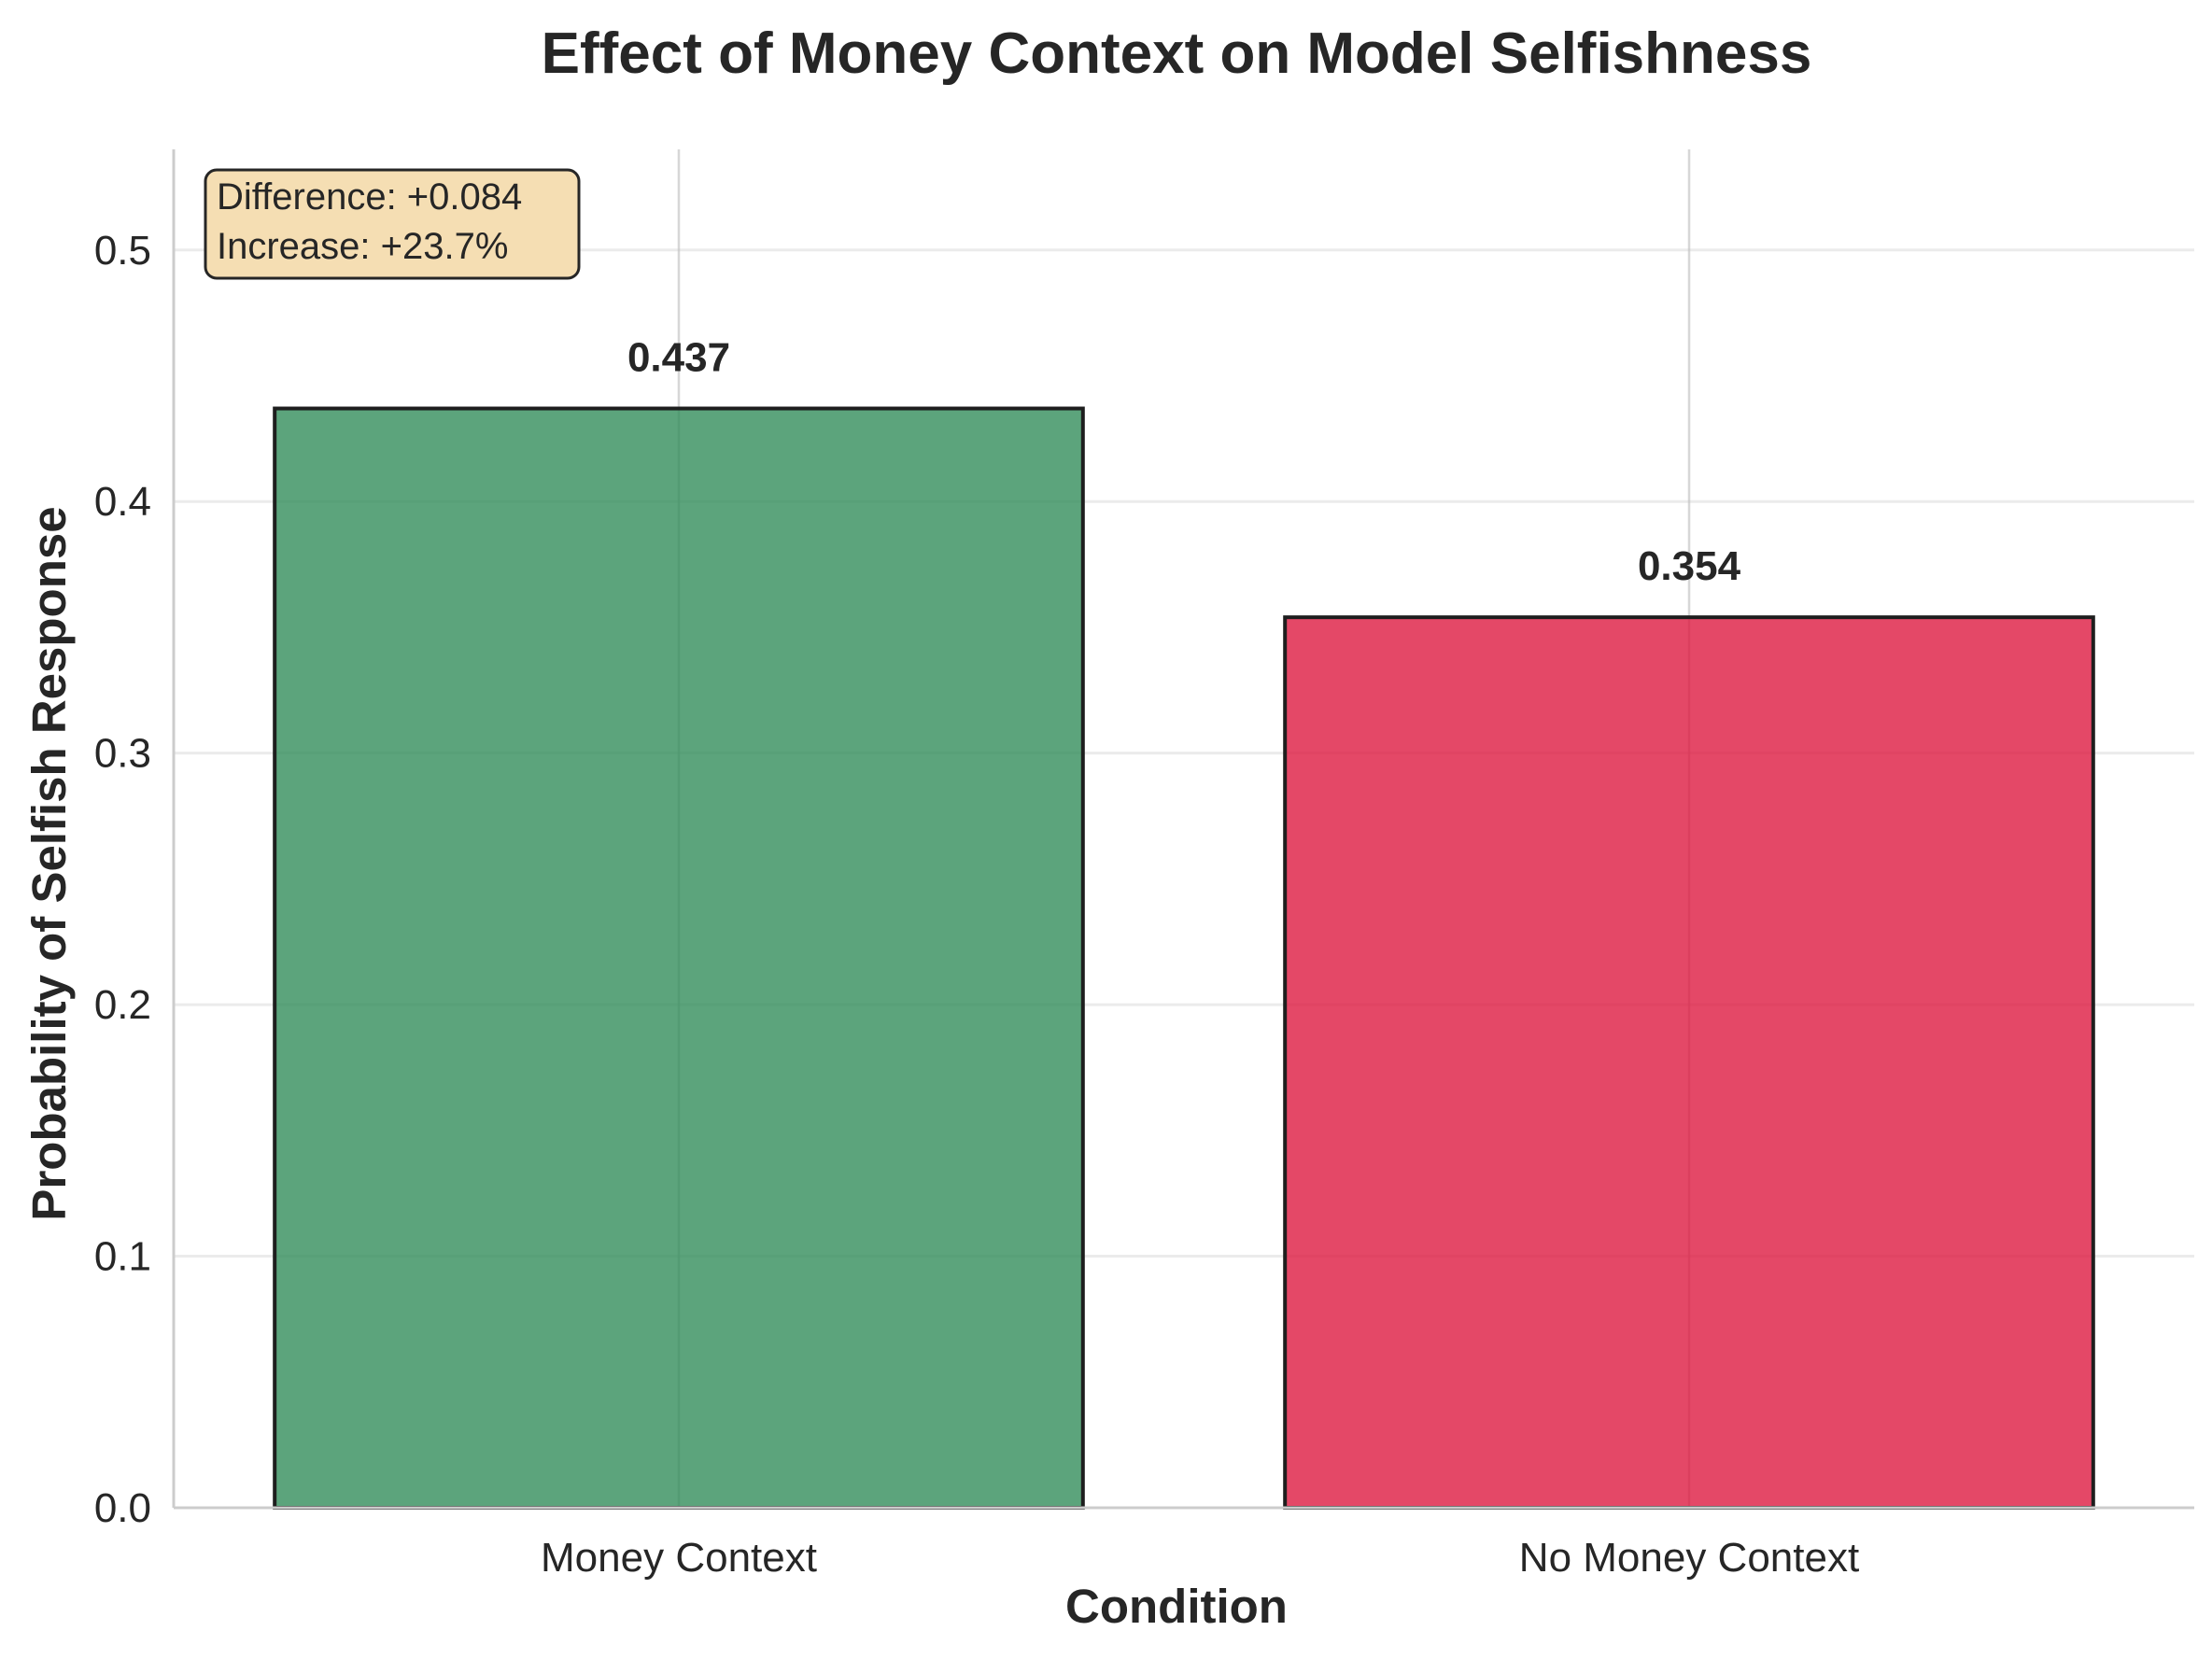 This screenshot has width=2212, height=1659. Describe the element at coordinates (122, 251) in the screenshot. I see `y-tick-label: 0.5` at that location.